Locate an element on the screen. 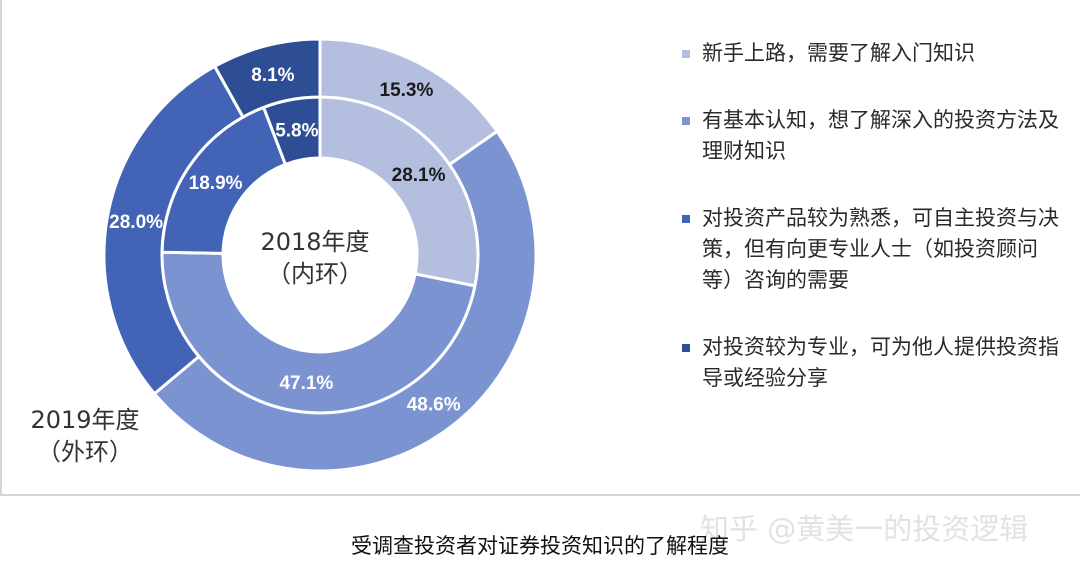 This screenshot has width=1080, height=576. inner-ring-caption-line2: （内环） is located at coordinates (315, 274).